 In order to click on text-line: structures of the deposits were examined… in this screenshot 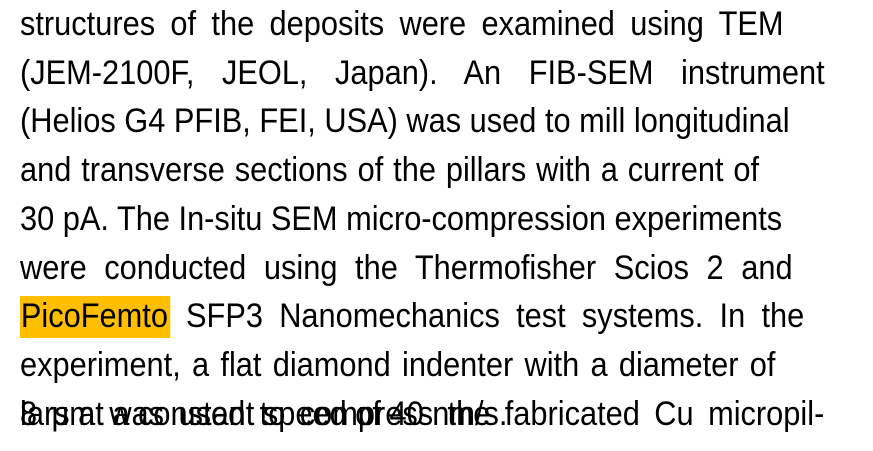, I will do `click(402, 24)`.